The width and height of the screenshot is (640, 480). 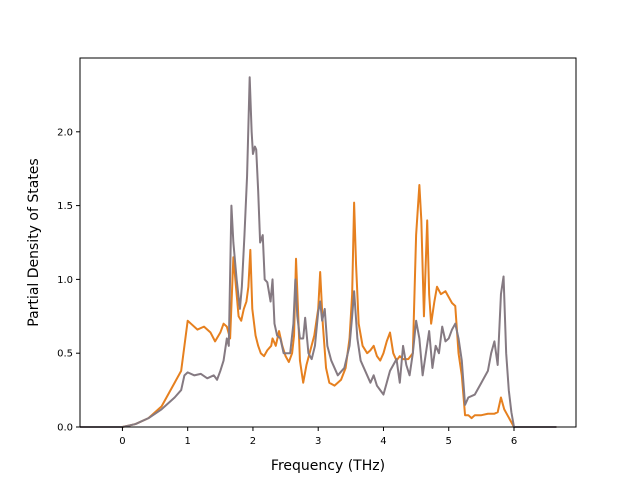 I want to click on x-tick-label: 1, so click(x=187, y=441).